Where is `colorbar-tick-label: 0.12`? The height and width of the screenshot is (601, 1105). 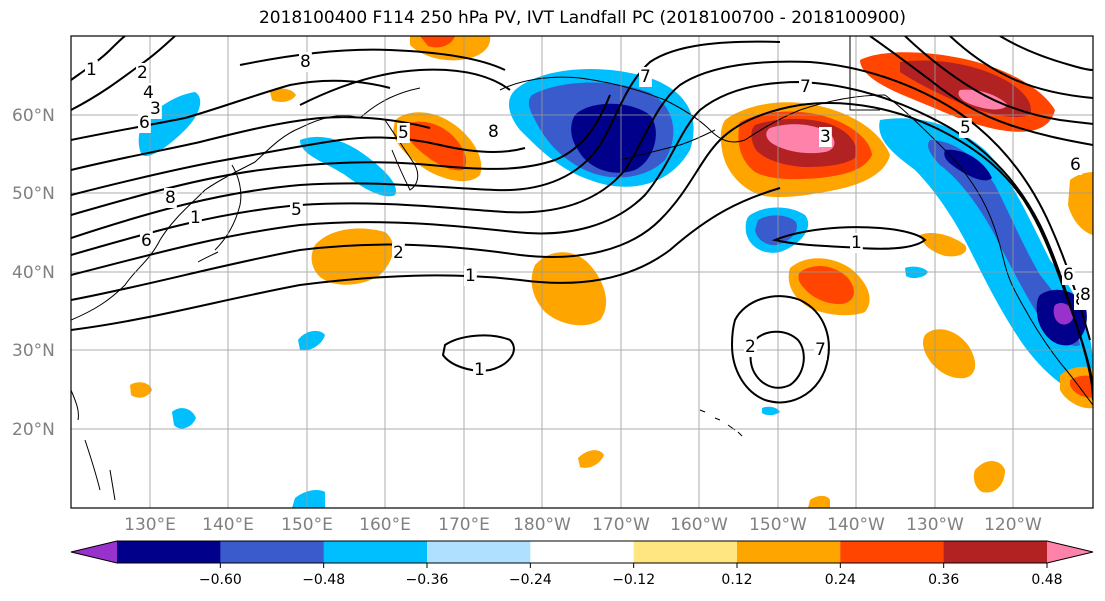 colorbar-tick-label: 0.12 is located at coordinates (736, 580).